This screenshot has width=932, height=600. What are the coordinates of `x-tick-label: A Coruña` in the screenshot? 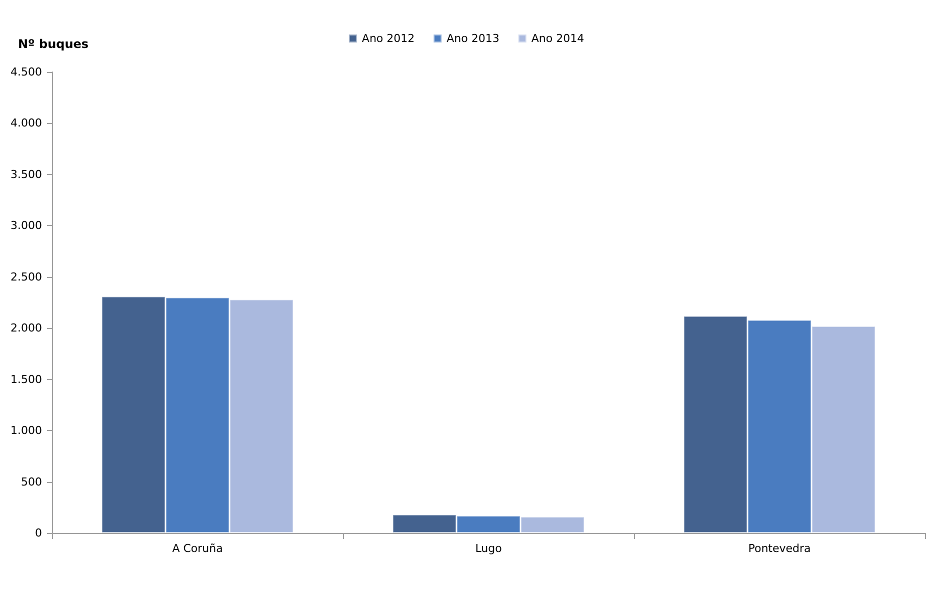 It's located at (197, 548).